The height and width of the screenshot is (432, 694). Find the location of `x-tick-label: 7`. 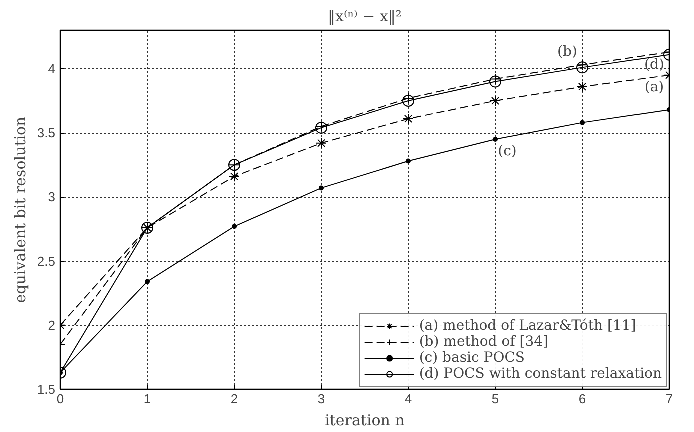

x-tick-label: 7 is located at coordinates (670, 399).